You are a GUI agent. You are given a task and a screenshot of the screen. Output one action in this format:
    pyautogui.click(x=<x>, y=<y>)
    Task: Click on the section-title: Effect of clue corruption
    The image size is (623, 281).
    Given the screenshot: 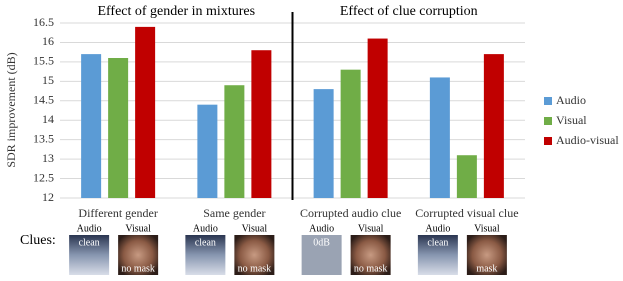 What is the action you would take?
    pyautogui.click(x=409, y=11)
    